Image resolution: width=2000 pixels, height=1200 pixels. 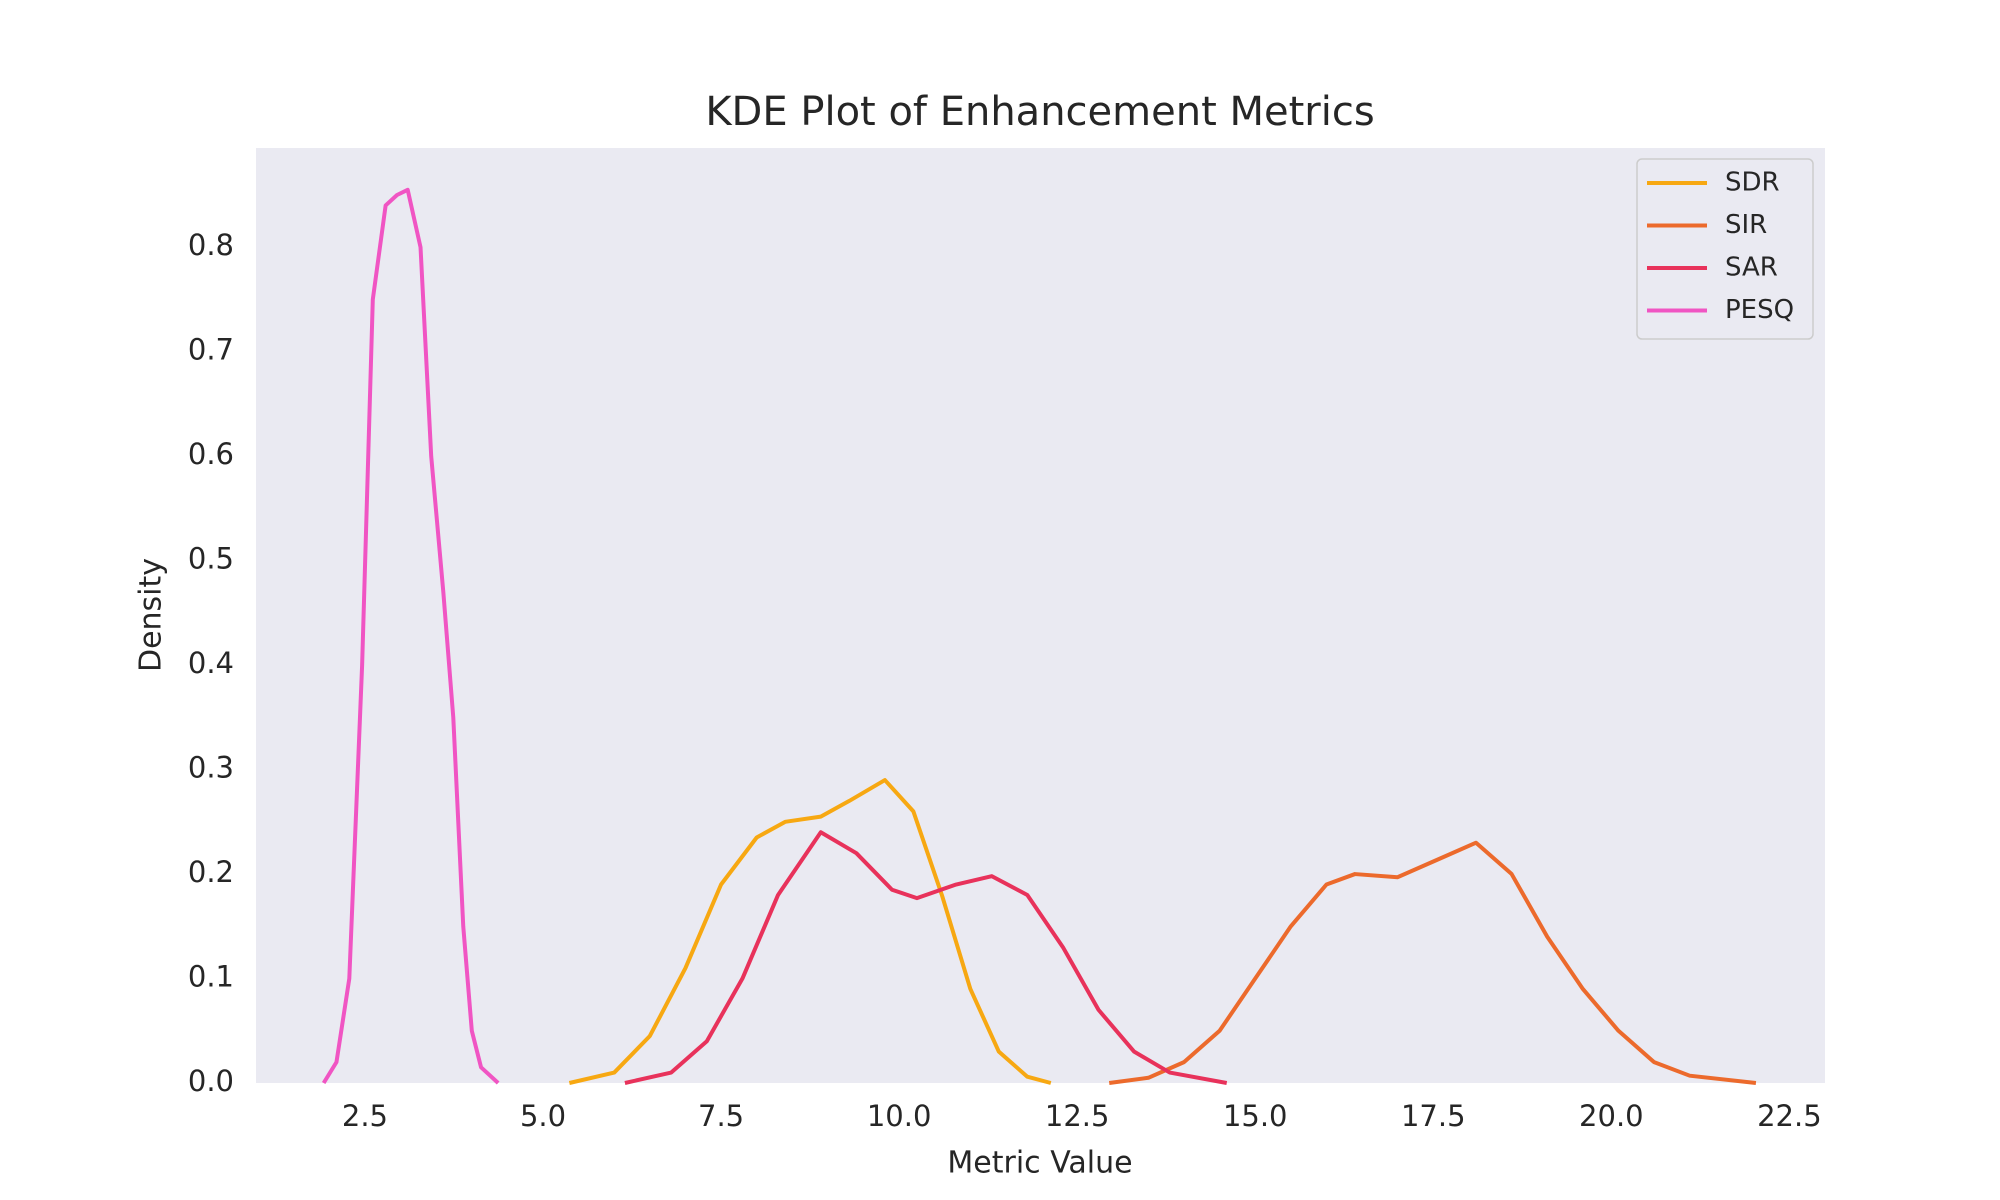 What do you see at coordinates (1789, 1116) in the screenshot?
I see `x-tick-label: 22.5` at bounding box center [1789, 1116].